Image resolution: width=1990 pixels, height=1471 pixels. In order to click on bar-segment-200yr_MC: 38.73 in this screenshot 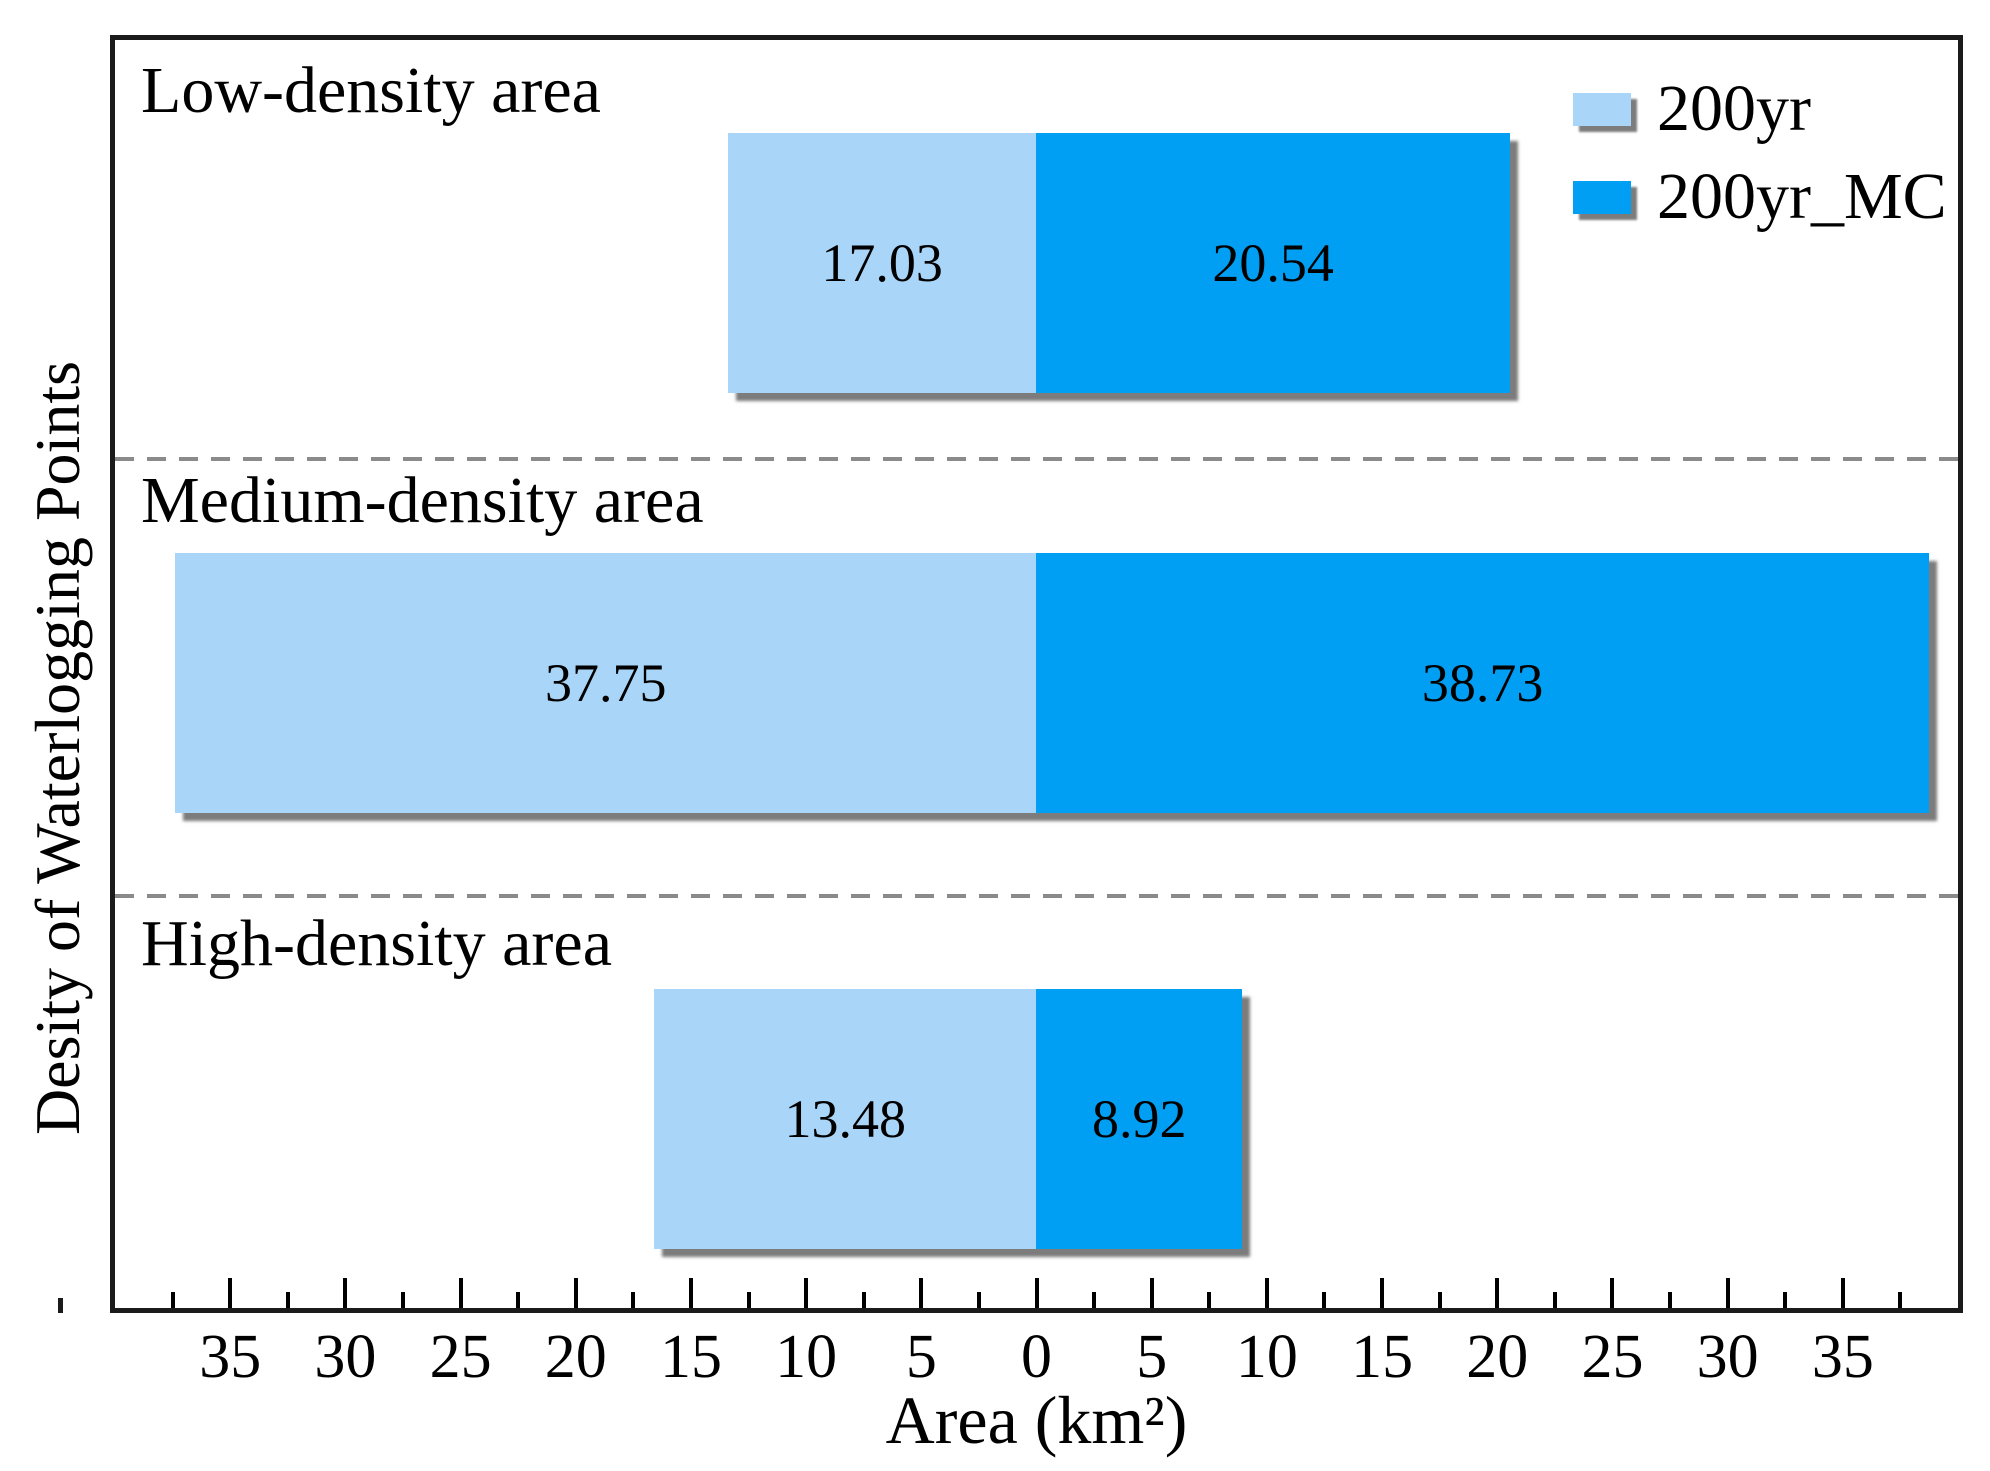, I will do `click(1482, 683)`.